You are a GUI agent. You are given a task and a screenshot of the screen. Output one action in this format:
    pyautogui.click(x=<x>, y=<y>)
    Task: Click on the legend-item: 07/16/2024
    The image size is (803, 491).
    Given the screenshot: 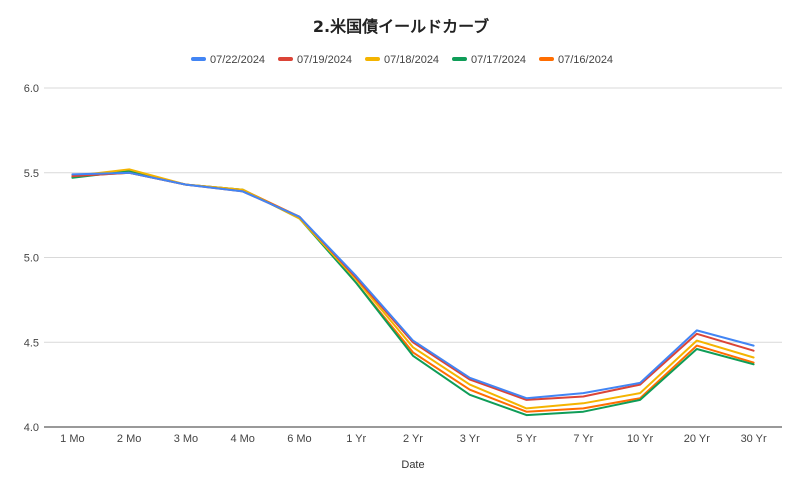 What is the action you would take?
    pyautogui.click(x=576, y=60)
    